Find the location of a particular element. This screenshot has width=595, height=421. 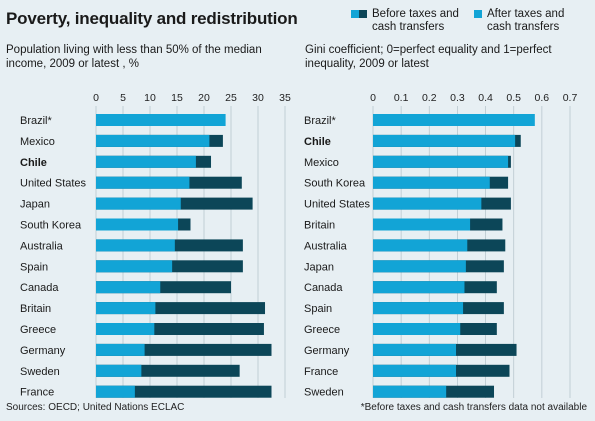

left-tick-label: 30 is located at coordinates (258, 98).